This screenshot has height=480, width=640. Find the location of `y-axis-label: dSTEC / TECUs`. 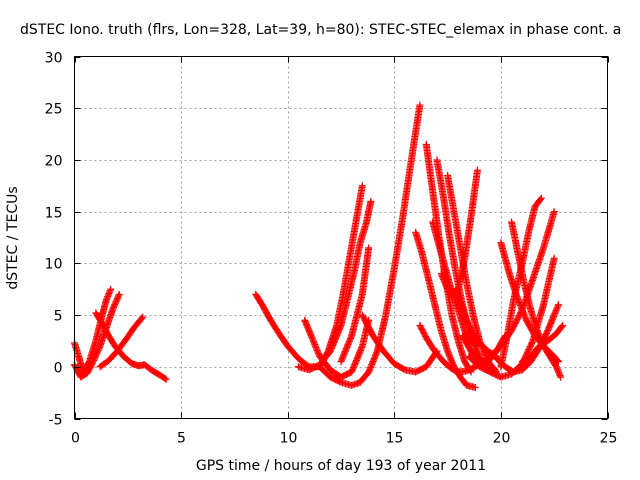

y-axis-label: dSTEC / TECUs is located at coordinates (13, 237).